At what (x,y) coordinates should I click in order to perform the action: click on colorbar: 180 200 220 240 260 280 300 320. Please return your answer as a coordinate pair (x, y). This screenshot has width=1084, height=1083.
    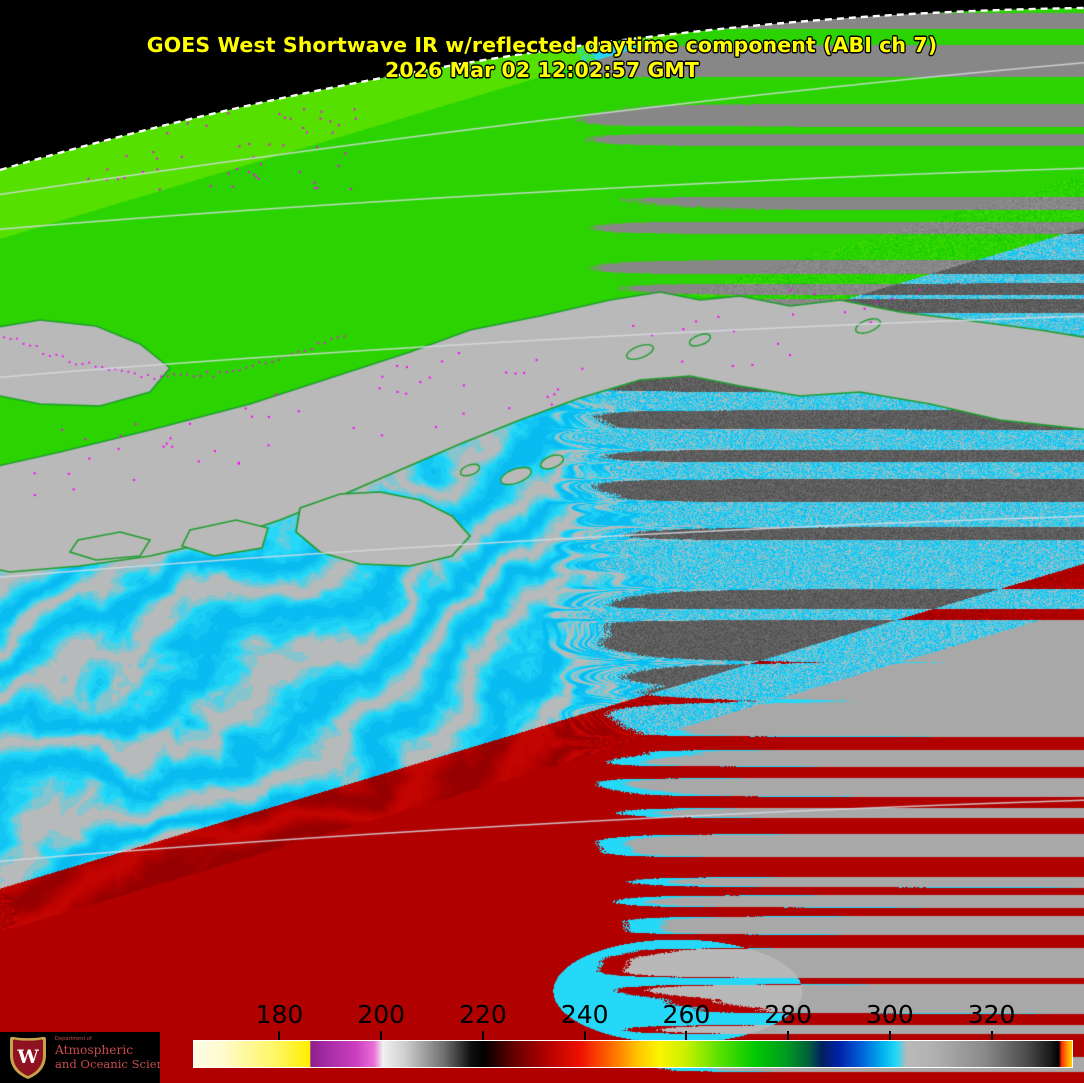
    Looking at the image, I should click on (633, 1034).